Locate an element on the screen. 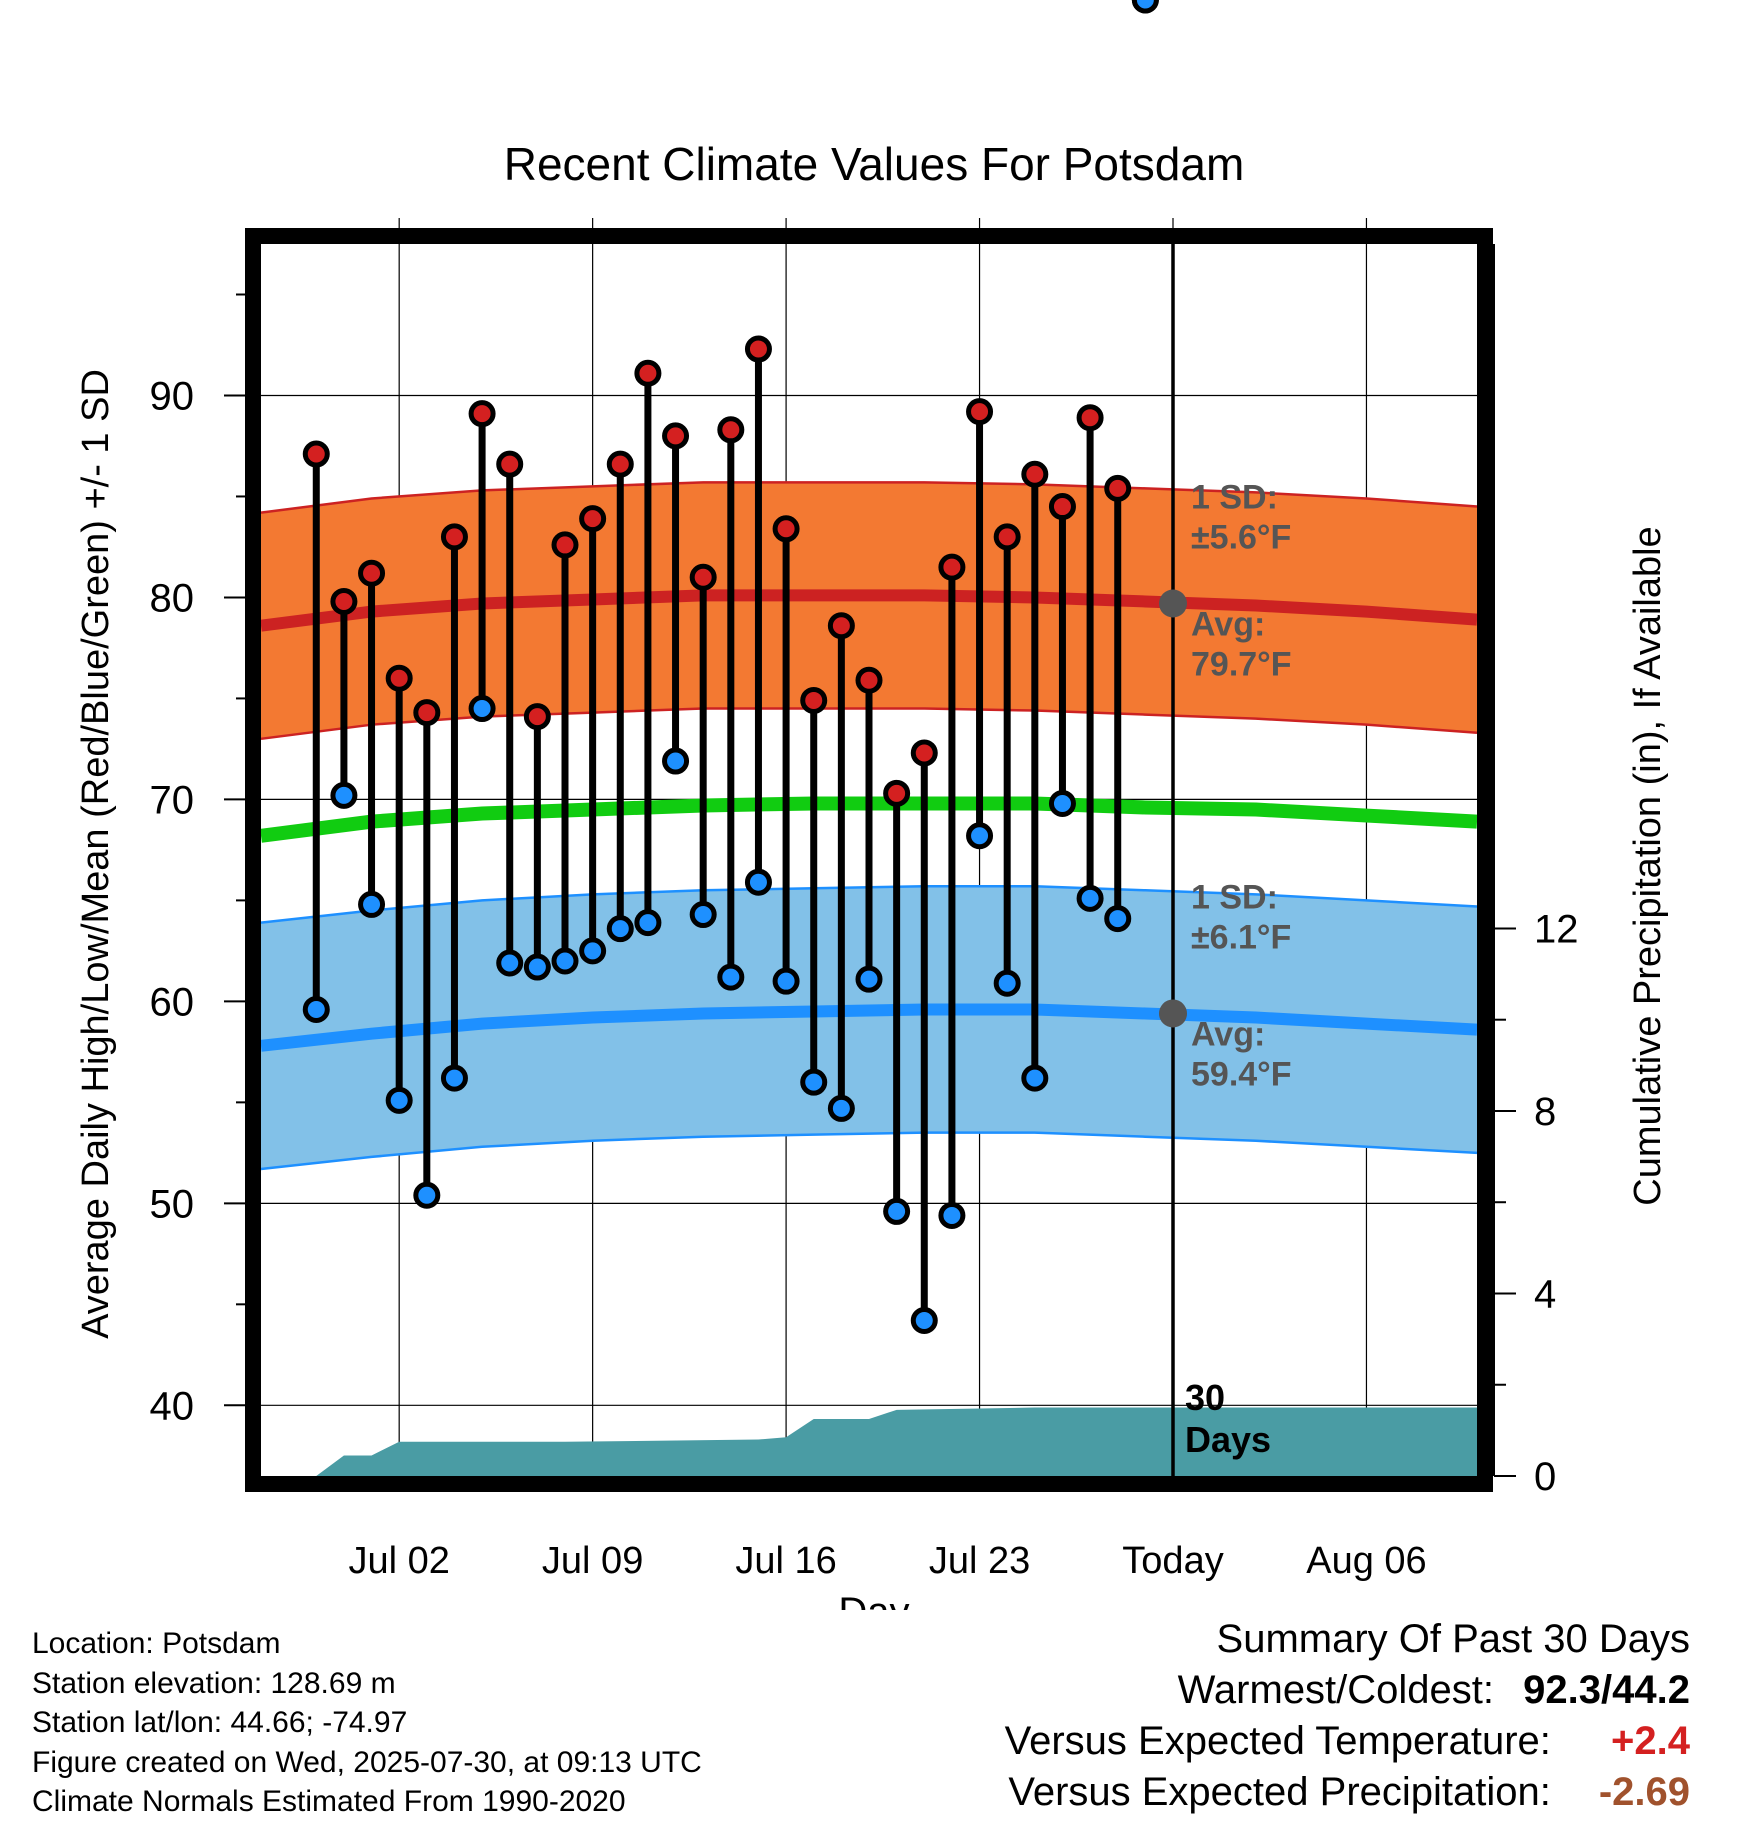  normal-high-line is located at coordinates (869, 610).